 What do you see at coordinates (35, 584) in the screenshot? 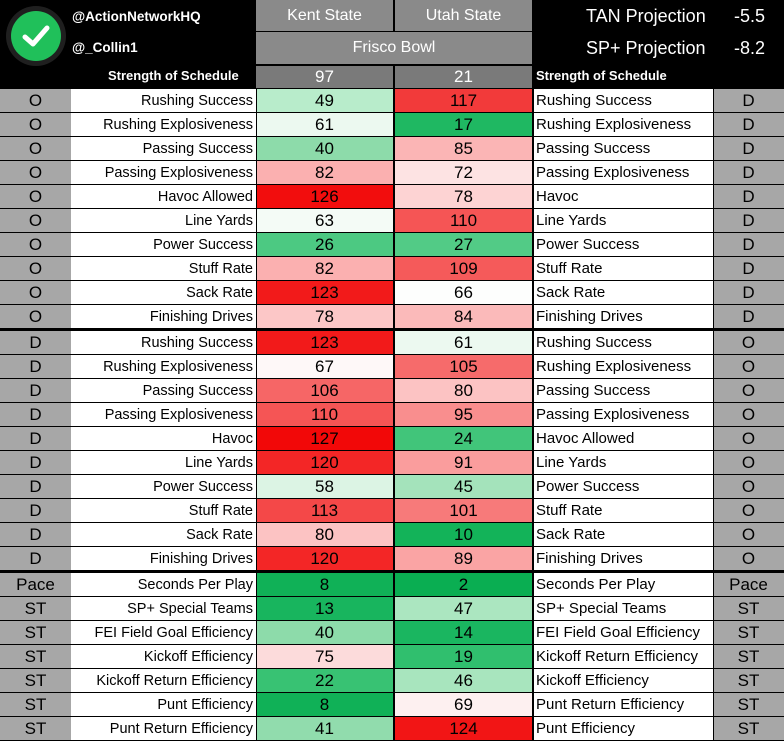
I see `left-side-label: Pace` at bounding box center [35, 584].